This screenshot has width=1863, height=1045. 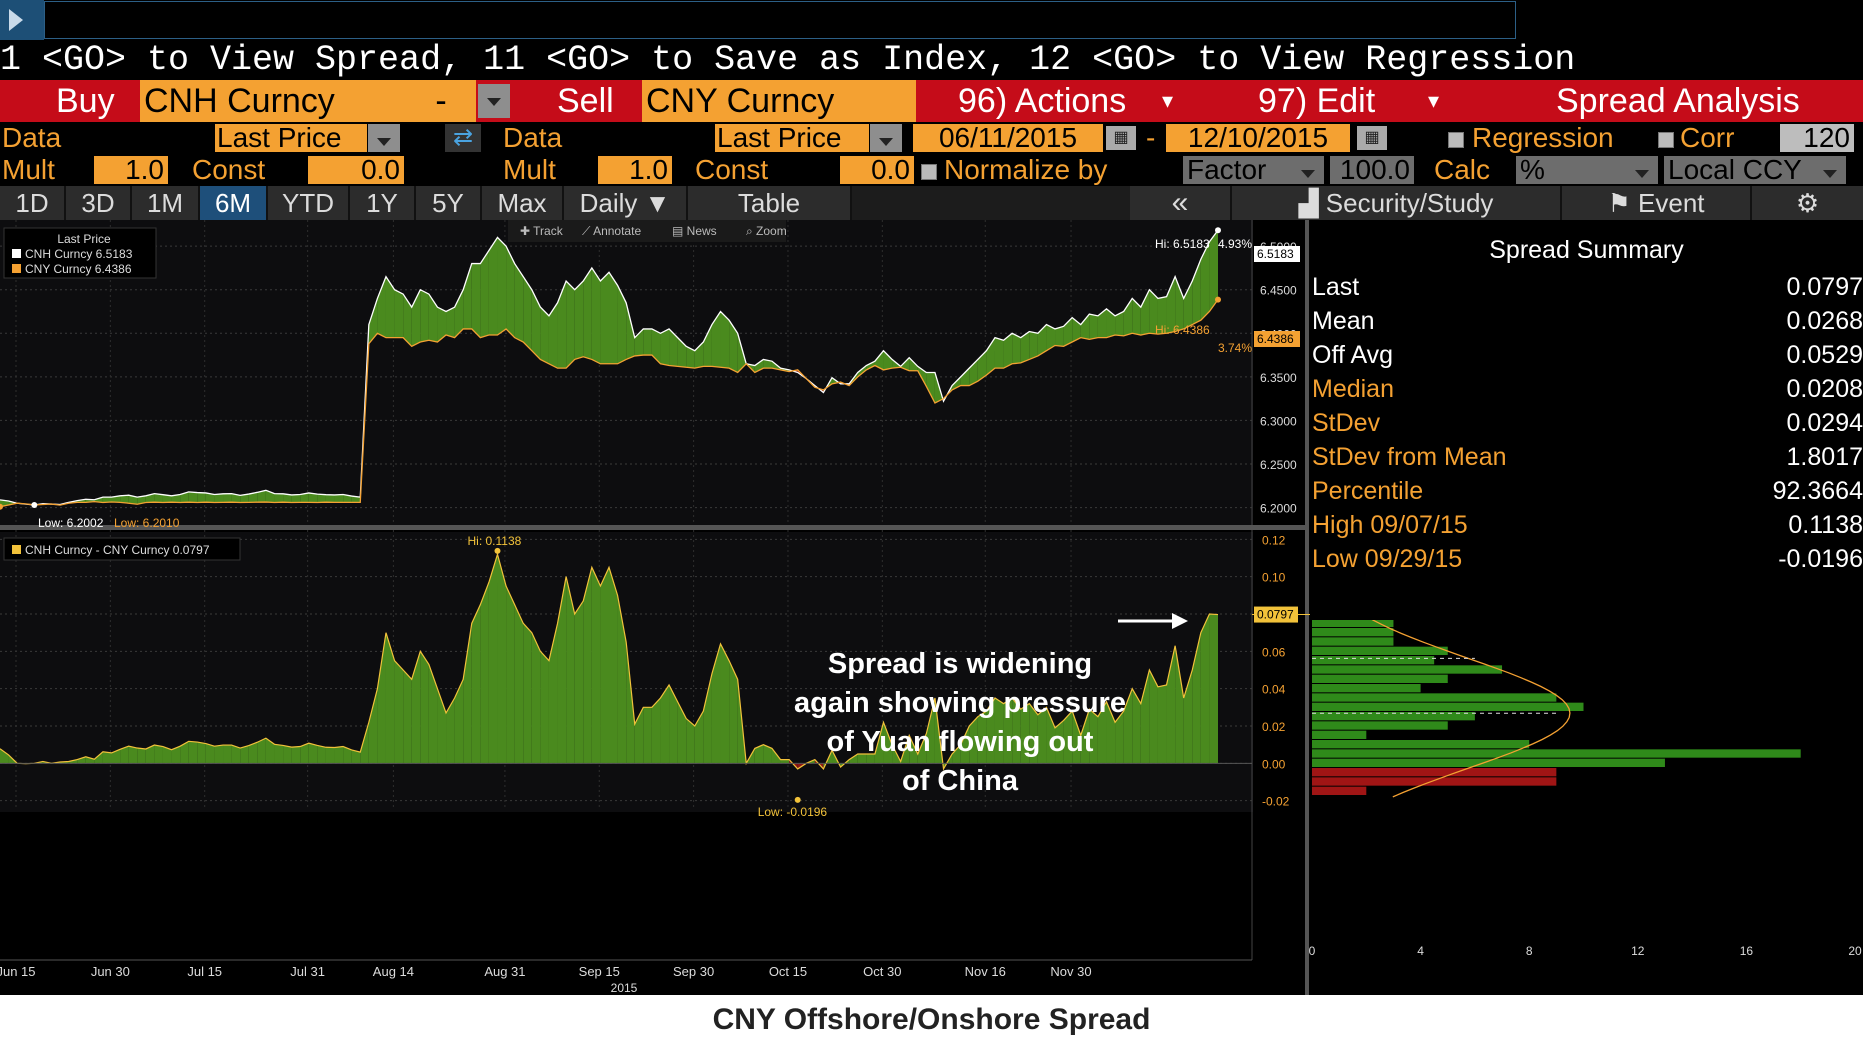 I want to click on cny-change-label: 3.74%, so click(x=1235, y=348).